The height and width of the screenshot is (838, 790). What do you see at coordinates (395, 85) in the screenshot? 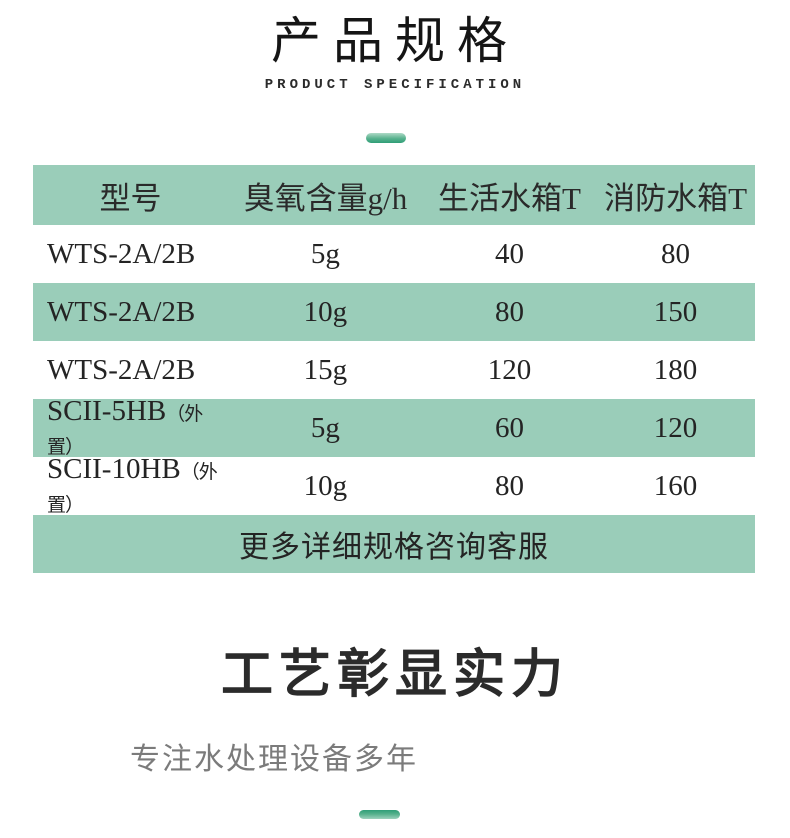
I see `page-subtitle: PRODUCT SPECIFICATION` at bounding box center [395, 85].